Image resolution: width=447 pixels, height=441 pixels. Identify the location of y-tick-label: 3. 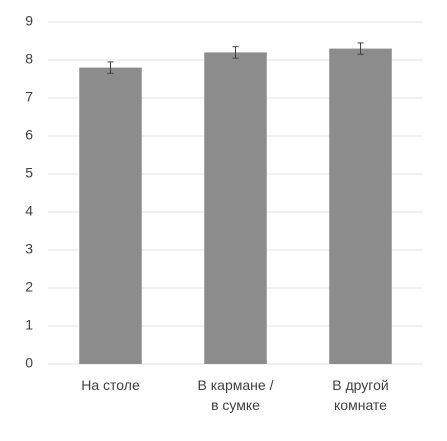
(29, 249).